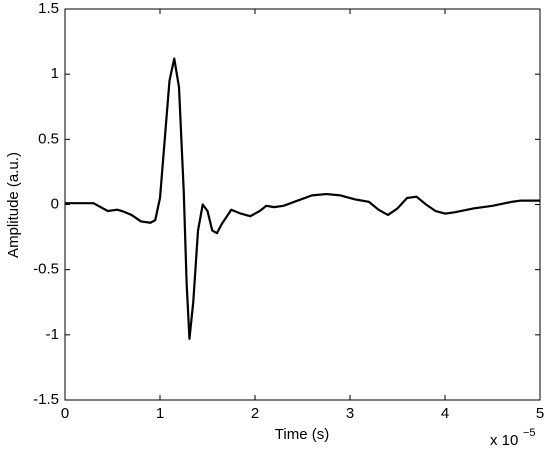  What do you see at coordinates (302, 434) in the screenshot?
I see `x-axis-label: Time (s)` at bounding box center [302, 434].